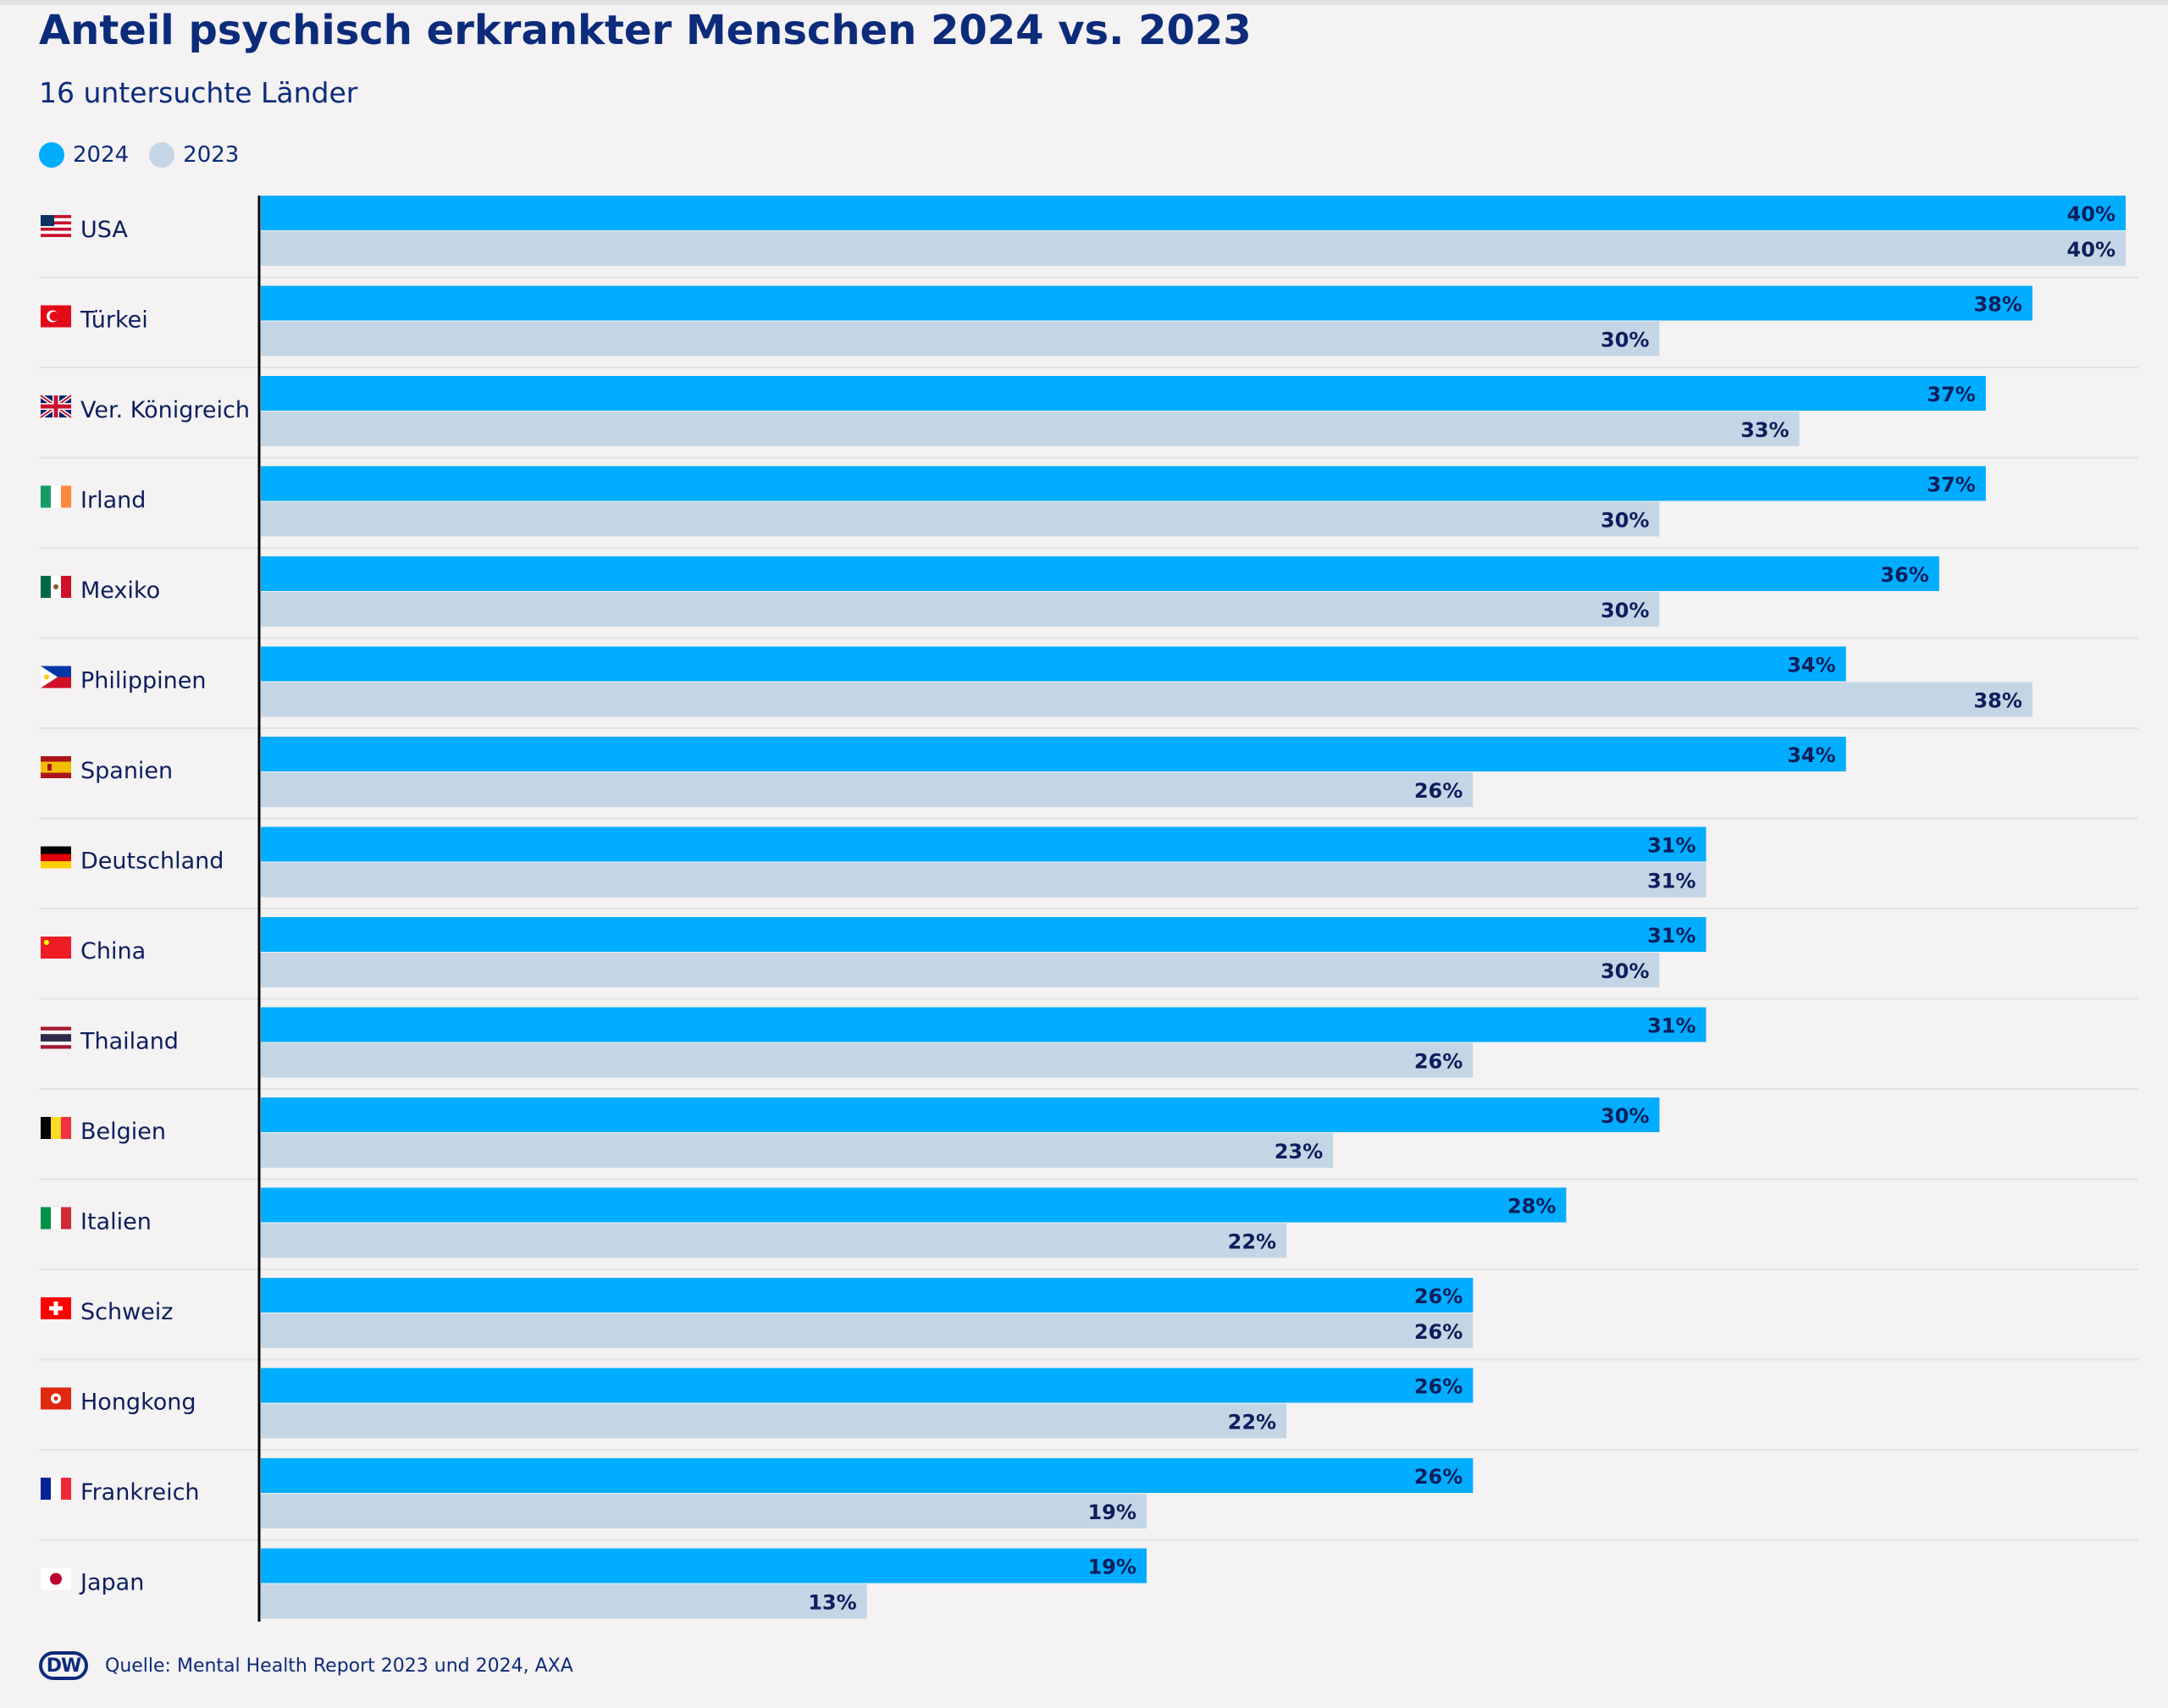  I want to click on legend: 2024 2023, so click(149, 155).